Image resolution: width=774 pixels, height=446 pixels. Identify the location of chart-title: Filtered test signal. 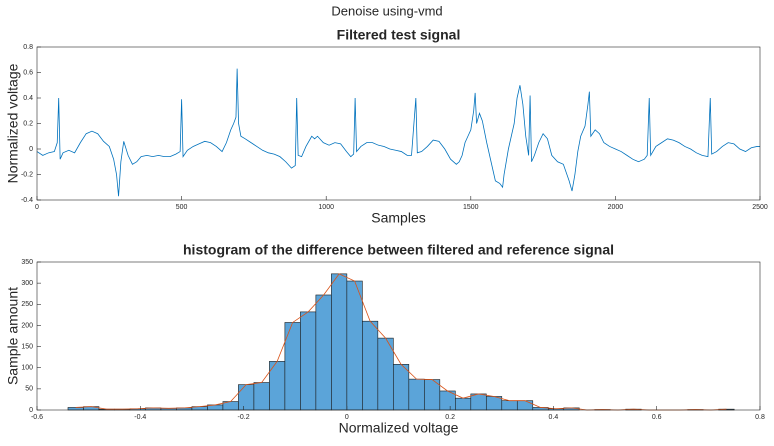
(399, 35).